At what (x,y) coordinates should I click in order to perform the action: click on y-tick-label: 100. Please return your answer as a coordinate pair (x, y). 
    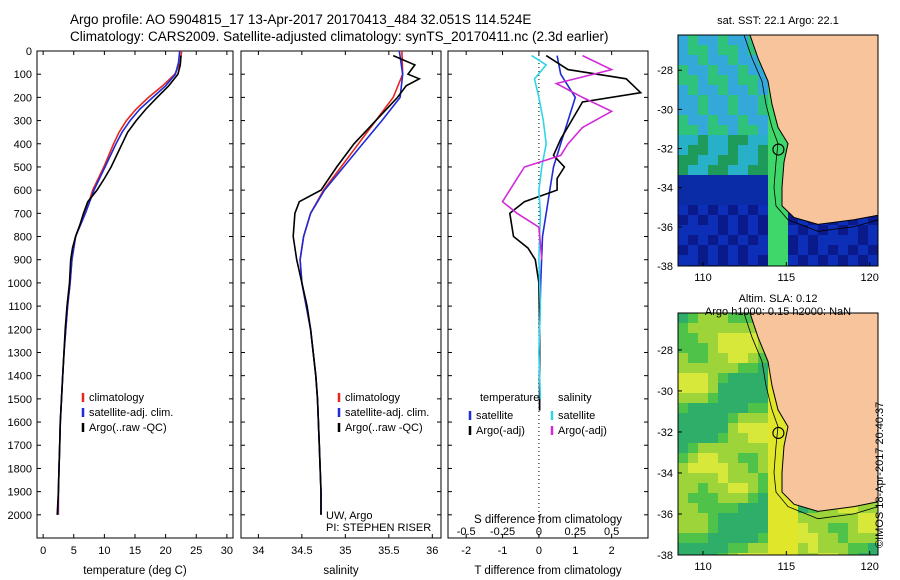
    Looking at the image, I should click on (23, 75).